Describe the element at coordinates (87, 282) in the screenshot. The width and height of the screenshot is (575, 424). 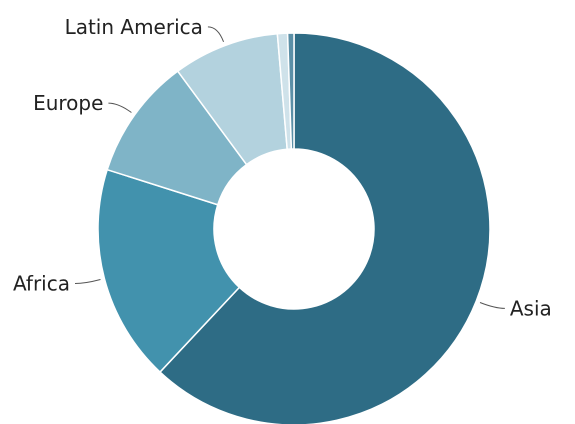
I see `leader-africa` at that location.